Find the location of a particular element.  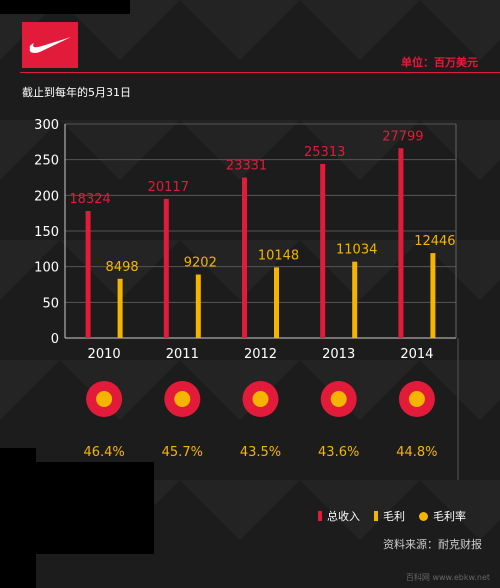

redacted-block-bottom is located at coordinates (95, 508).